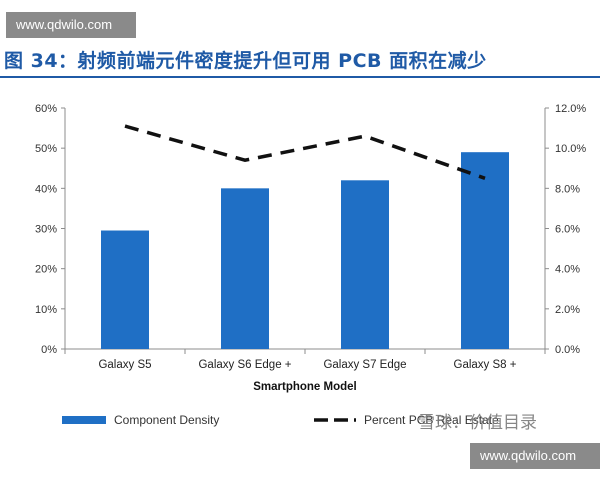 Image resolution: width=600 pixels, height=480 pixels. Describe the element at coordinates (280, 420) in the screenshot. I see `legend: Component Density Percent PCB Real Estate` at that location.